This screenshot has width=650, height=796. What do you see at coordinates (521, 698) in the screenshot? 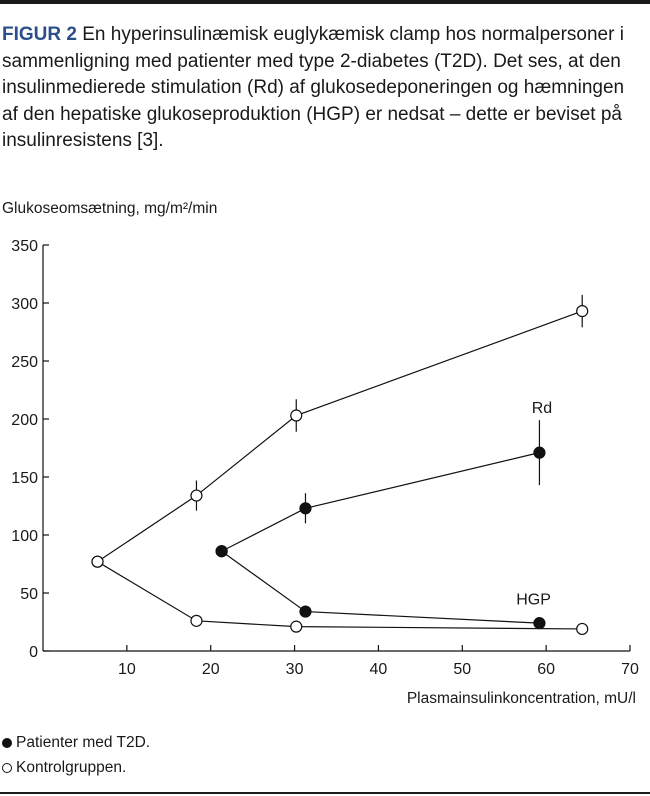
I see `x-axis-label: Plasmainsulinkoncentration, mU/l` at bounding box center [521, 698].